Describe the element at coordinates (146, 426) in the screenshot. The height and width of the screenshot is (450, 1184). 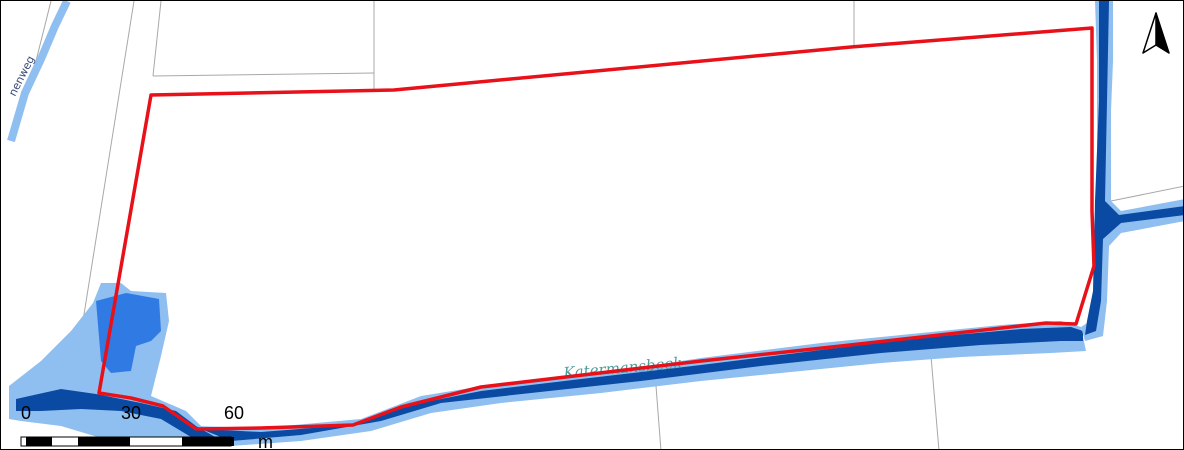
I see `scale-bar: 0 30 60 m` at that location.